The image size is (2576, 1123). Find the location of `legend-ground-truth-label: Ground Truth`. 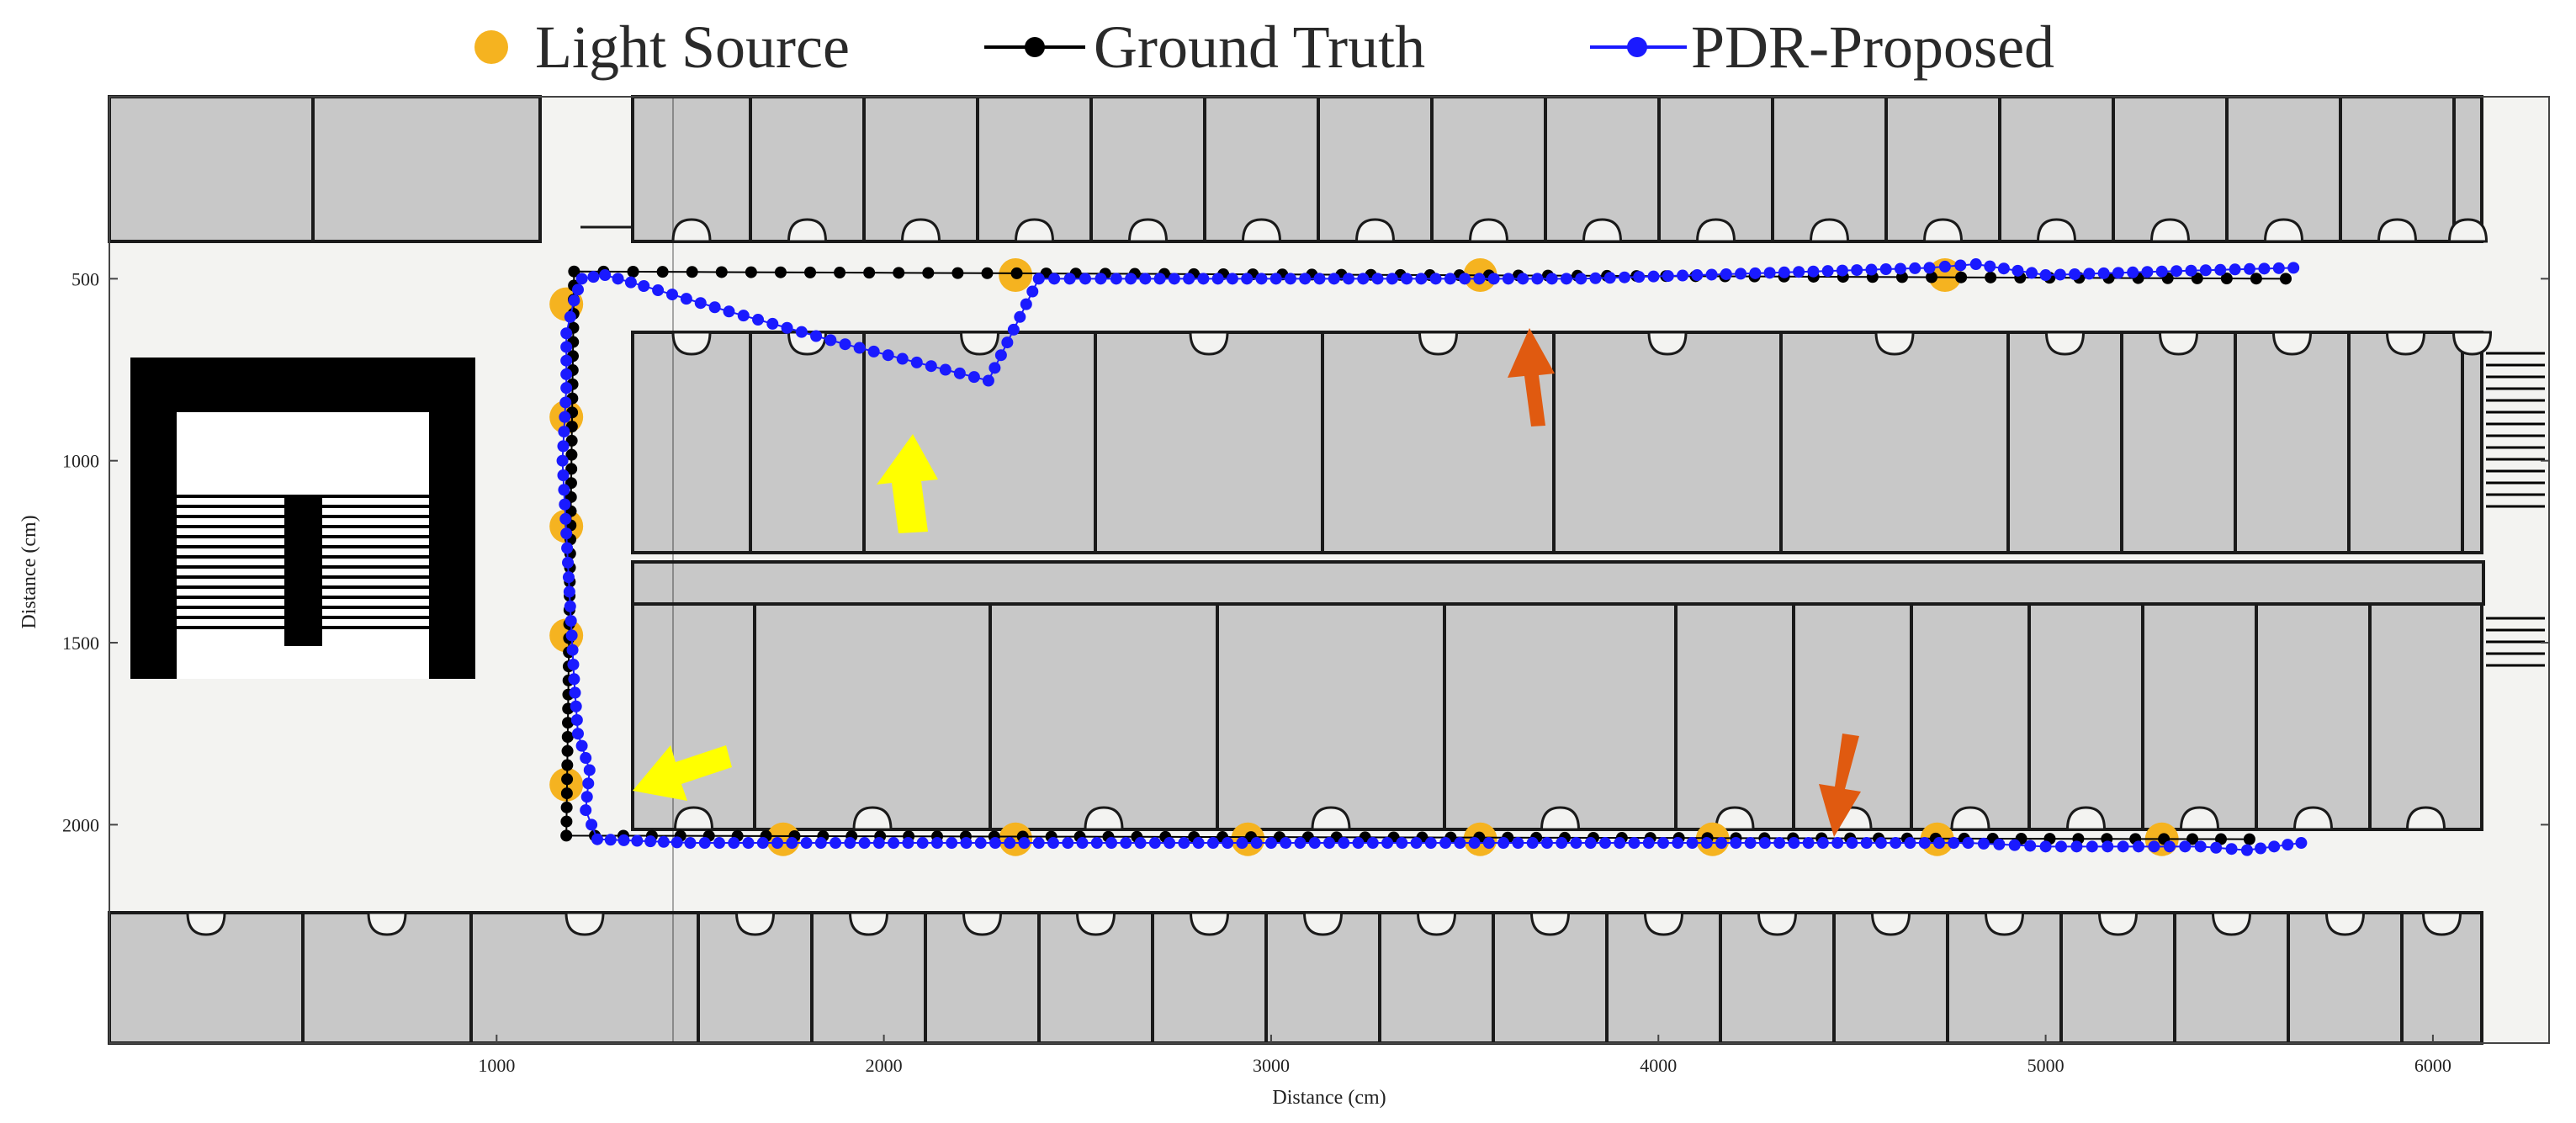

legend-ground-truth-label: Ground Truth is located at coordinates (1259, 47).